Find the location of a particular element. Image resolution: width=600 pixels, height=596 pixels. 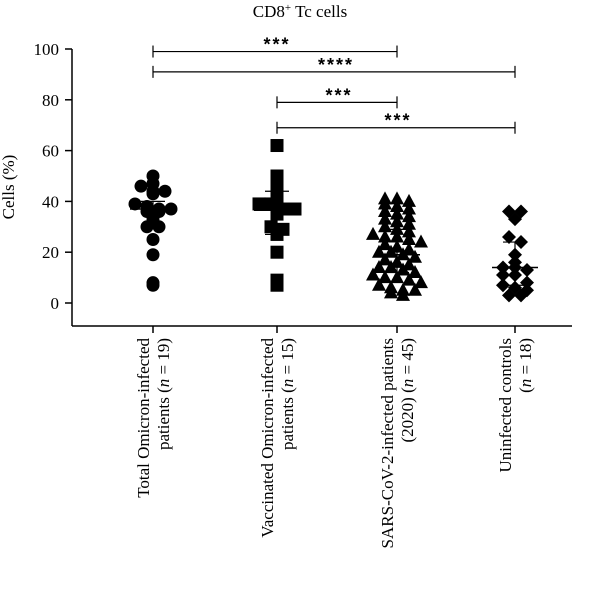

y-tick-label-0: 0 is located at coordinates (55, 303).